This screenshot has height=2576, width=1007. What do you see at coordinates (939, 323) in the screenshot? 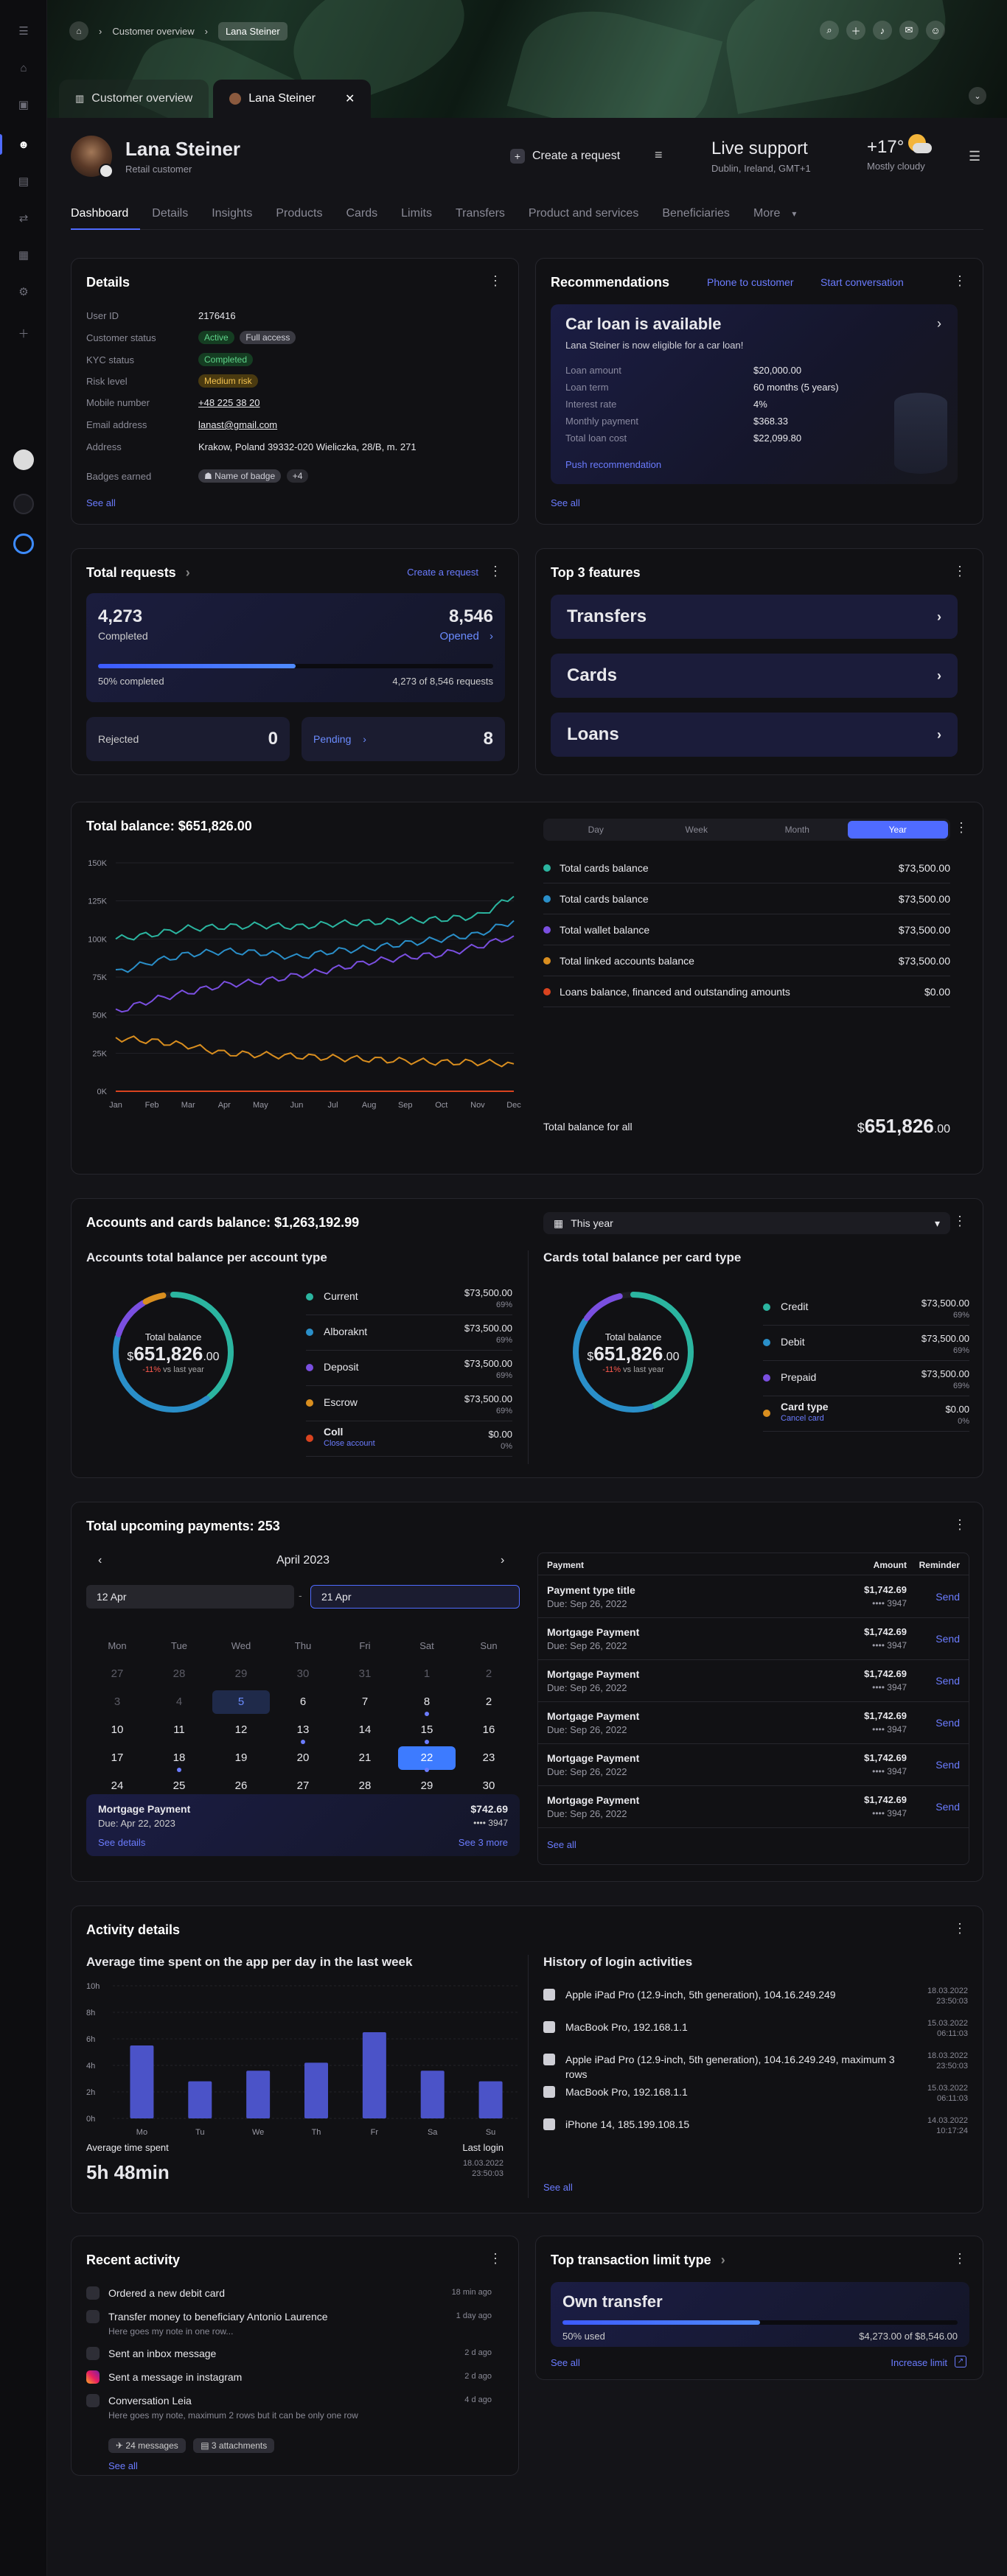
I see `chevron-right-icon: ›` at bounding box center [939, 323].